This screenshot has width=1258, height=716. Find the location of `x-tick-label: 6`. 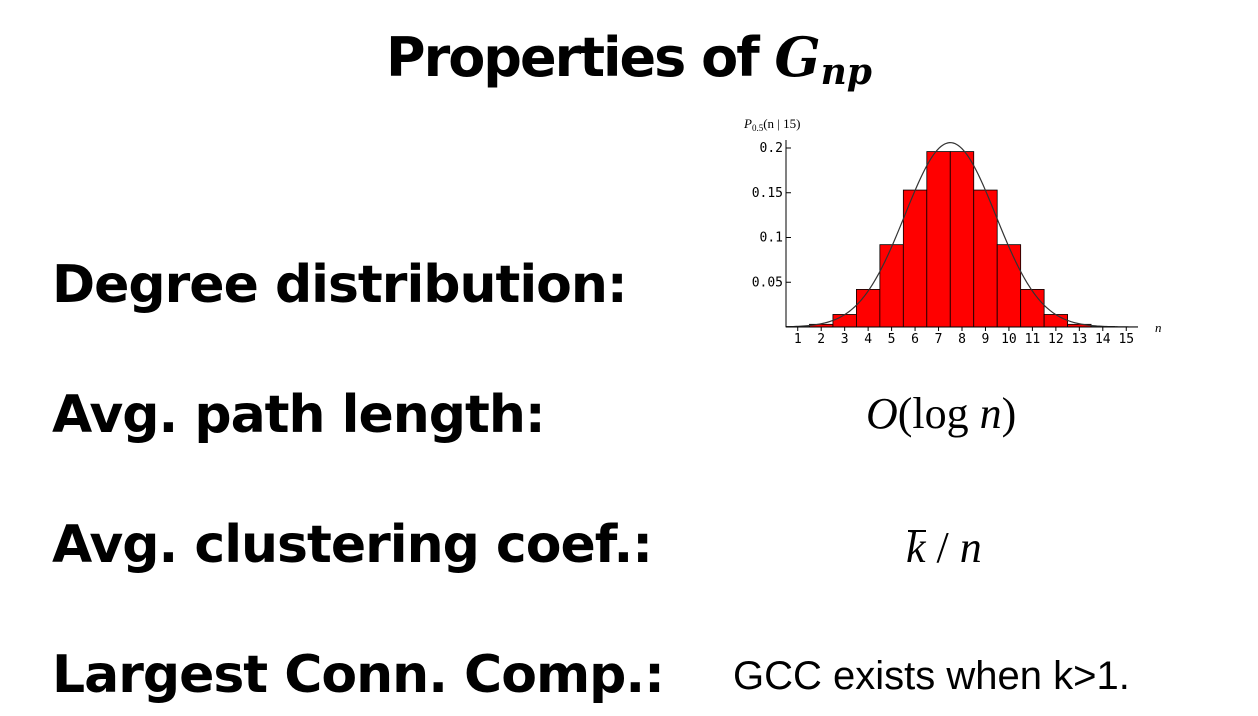

x-tick-label: 6 is located at coordinates (915, 339).